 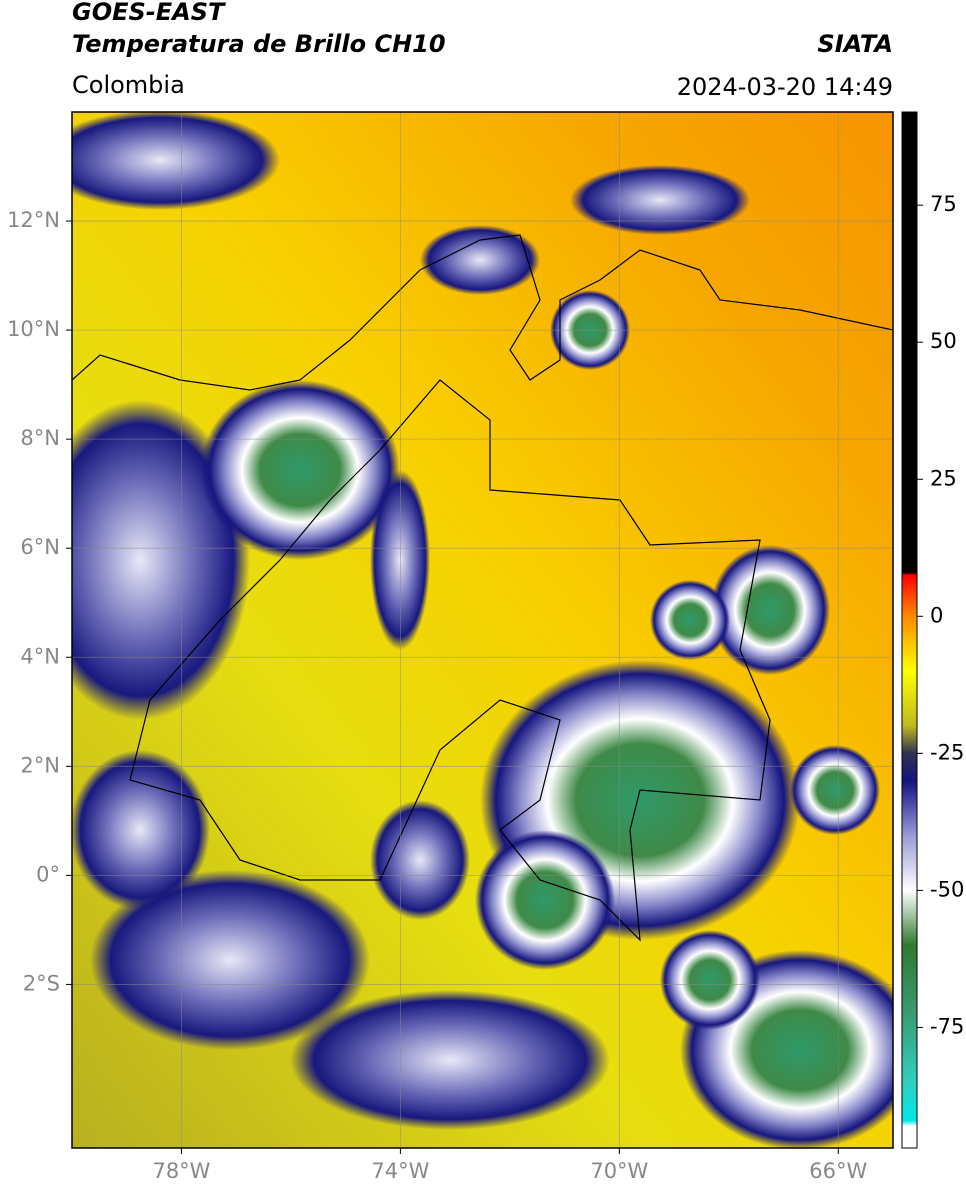 What do you see at coordinates (482, 312) in the screenshot?
I see `coastline` at bounding box center [482, 312].